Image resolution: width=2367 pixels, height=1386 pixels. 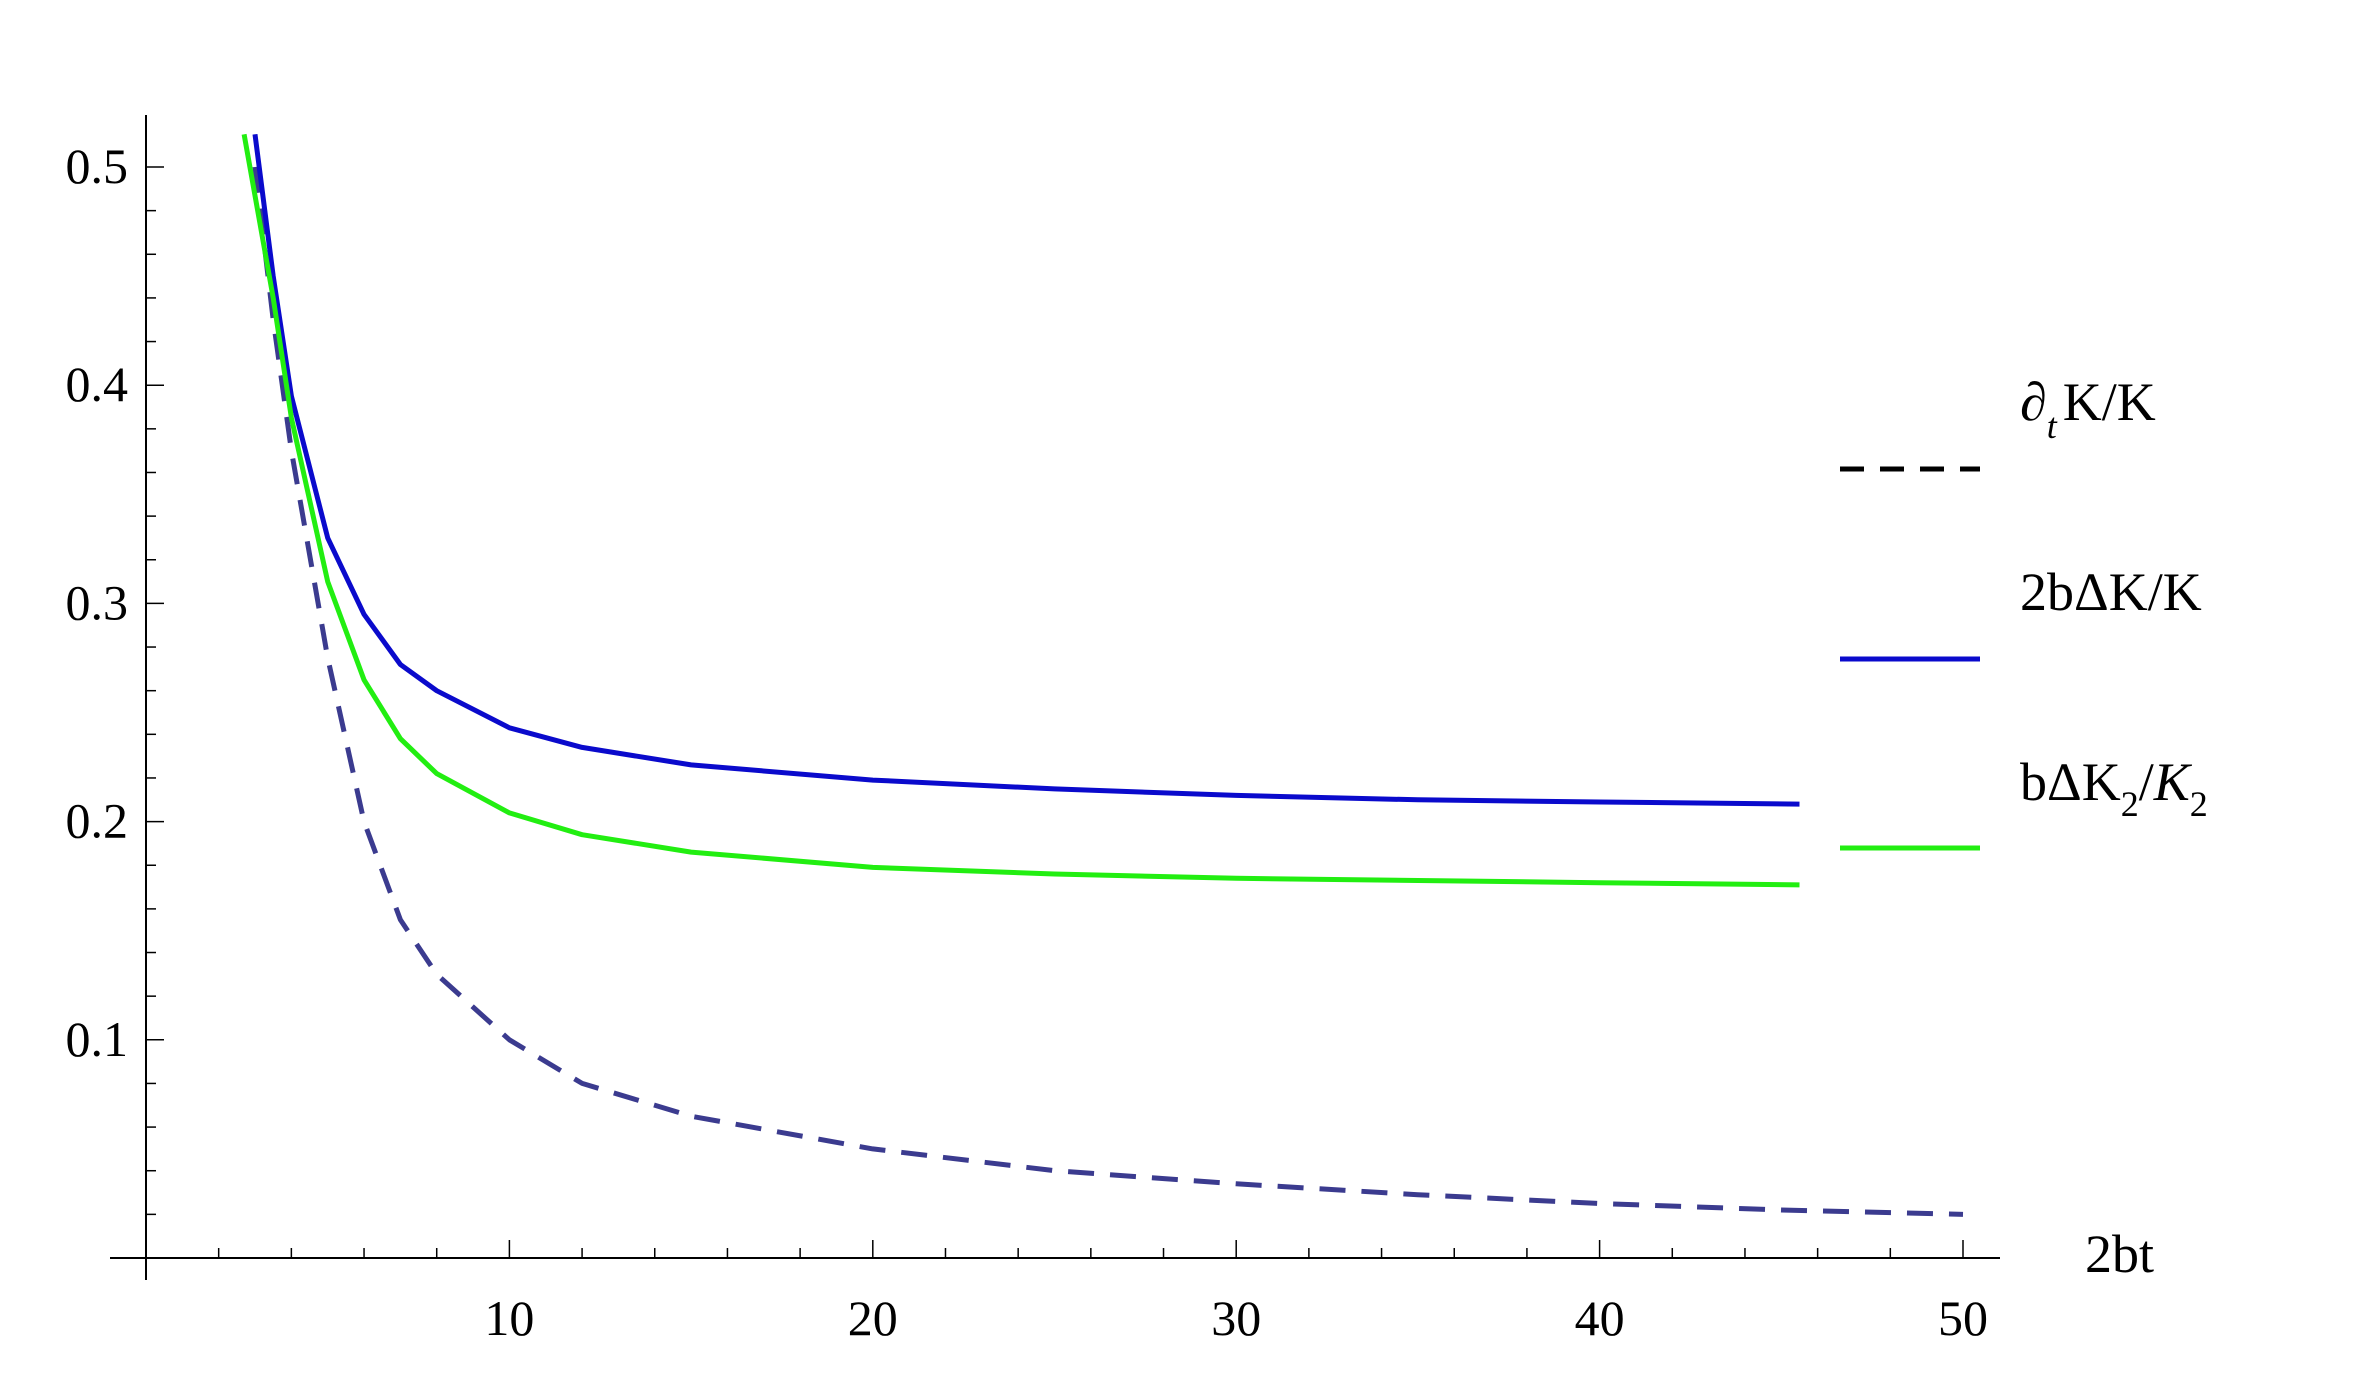 I want to click on y-ticks: 0.1 0.2 0.3 0.4 0.5, so click(x=115, y=677).